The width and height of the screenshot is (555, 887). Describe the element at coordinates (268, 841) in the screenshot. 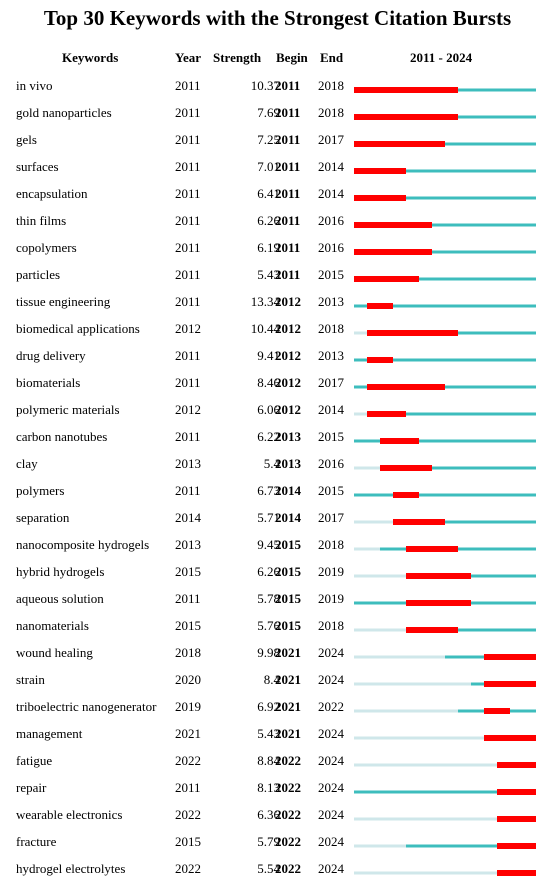

I see `strength-cell: 5.79` at that location.